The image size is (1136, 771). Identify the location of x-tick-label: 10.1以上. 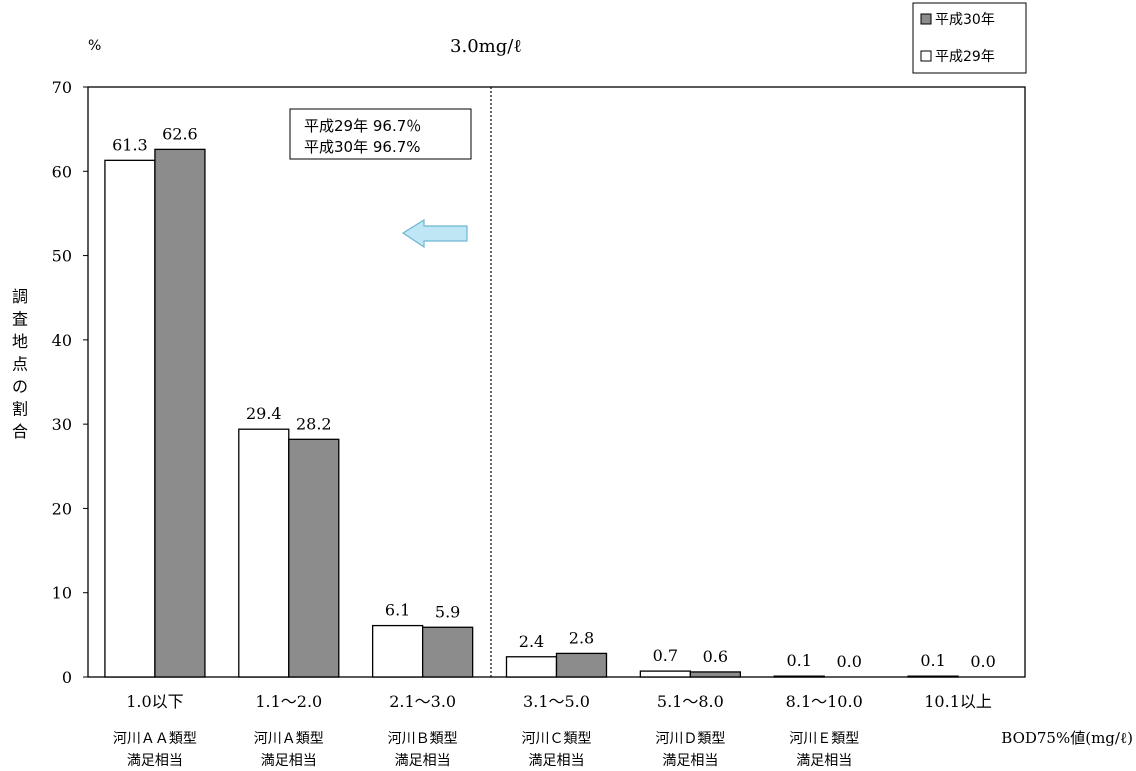
(958, 701).